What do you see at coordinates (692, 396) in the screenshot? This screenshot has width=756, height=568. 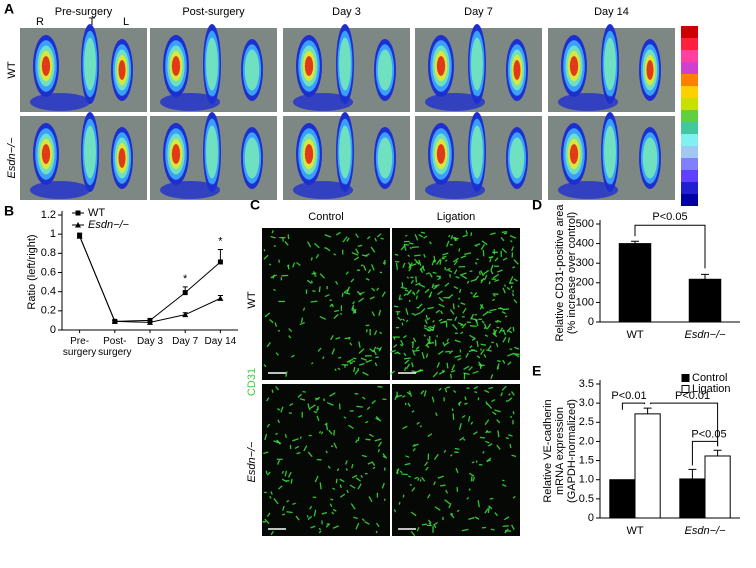 I see `annotation: P<0.01` at bounding box center [692, 396].